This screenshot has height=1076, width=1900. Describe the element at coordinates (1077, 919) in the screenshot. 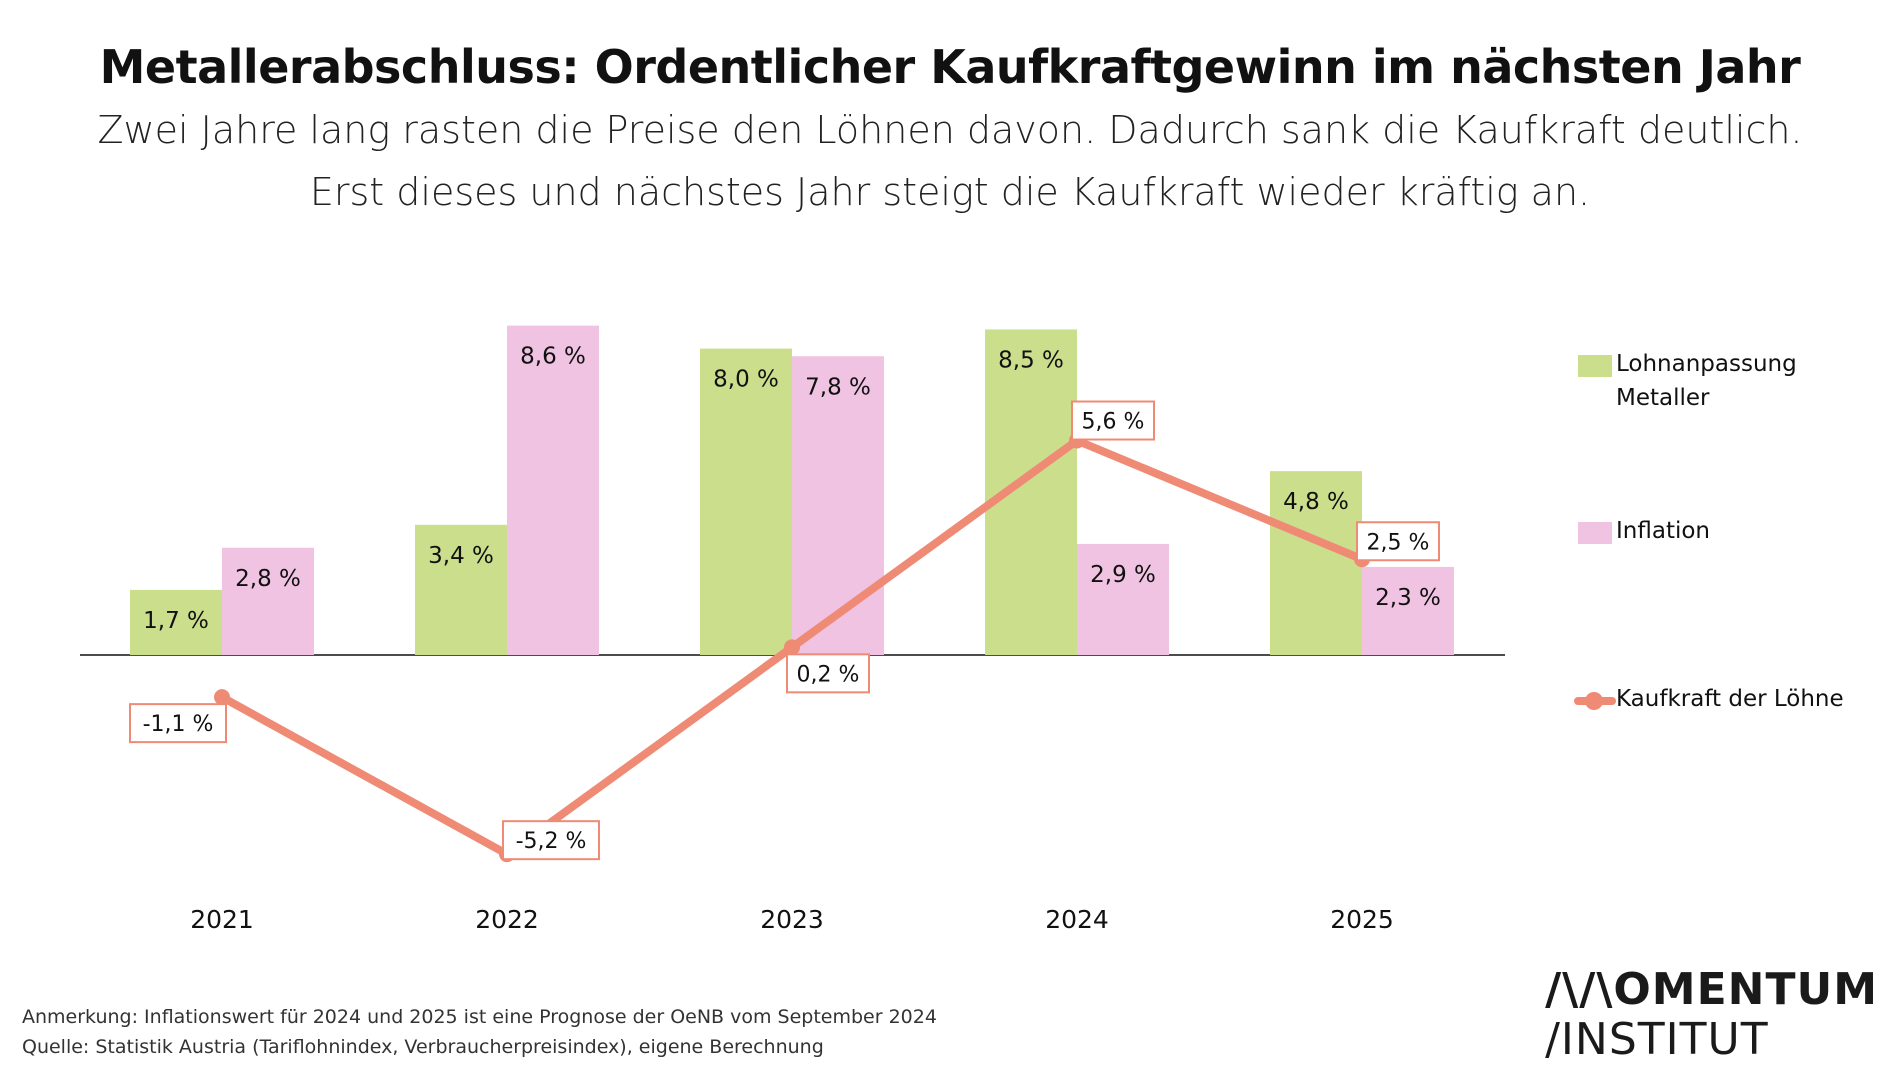

I see `x-tick-2024: 2024` at that location.